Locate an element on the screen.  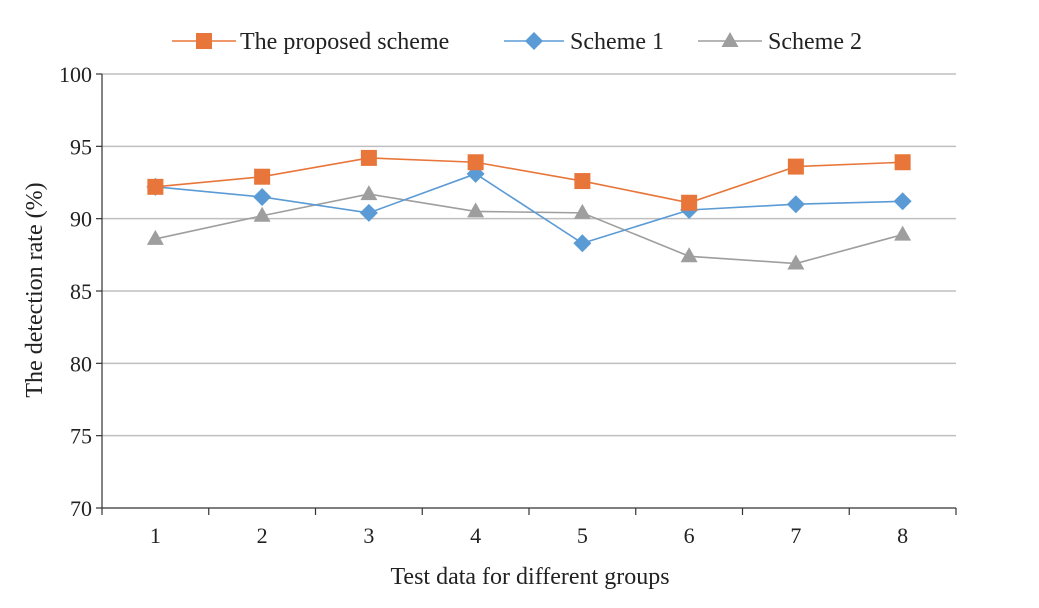
y-tick-label: 90 is located at coordinates (81, 219).